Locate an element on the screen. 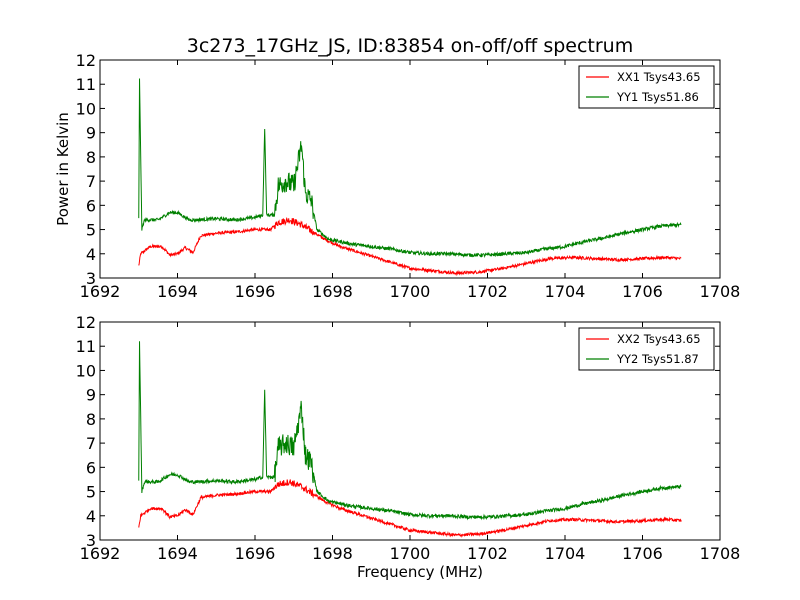  legend-entry-label: YY1 Tsys51.86 is located at coordinates (657, 97).